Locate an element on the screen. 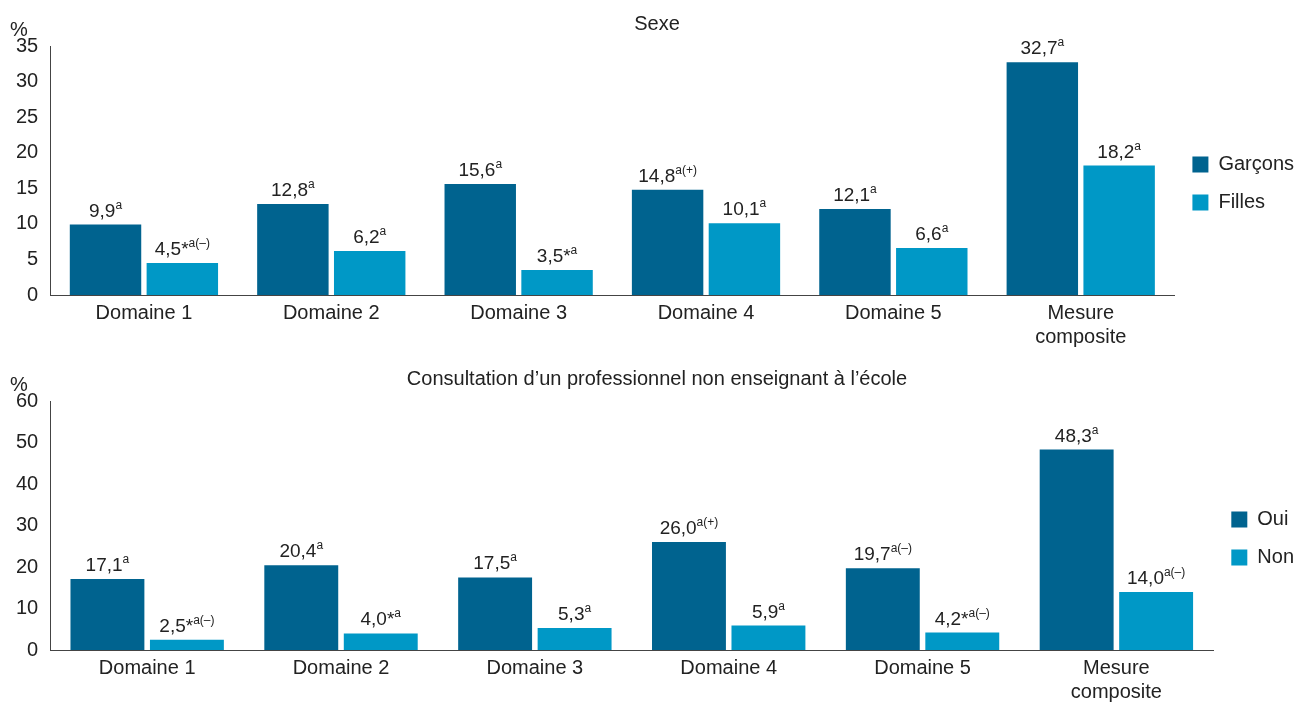 This screenshot has height=711, width=1314. legend-label: Garçons is located at coordinates (1256, 163).